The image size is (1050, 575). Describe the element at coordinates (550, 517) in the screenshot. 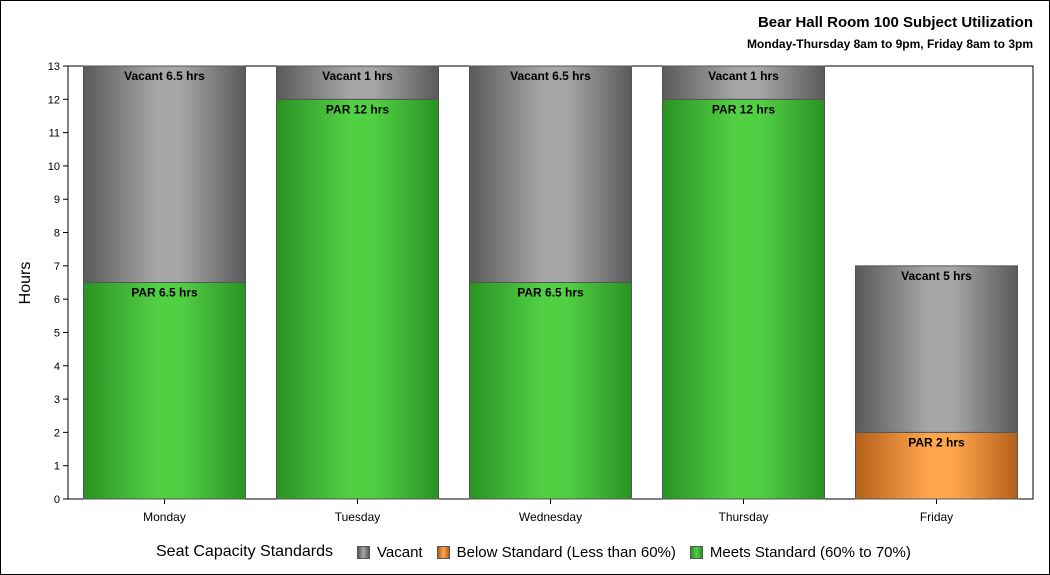

I see `x-tick-label-wednesday: Wednesday` at that location.